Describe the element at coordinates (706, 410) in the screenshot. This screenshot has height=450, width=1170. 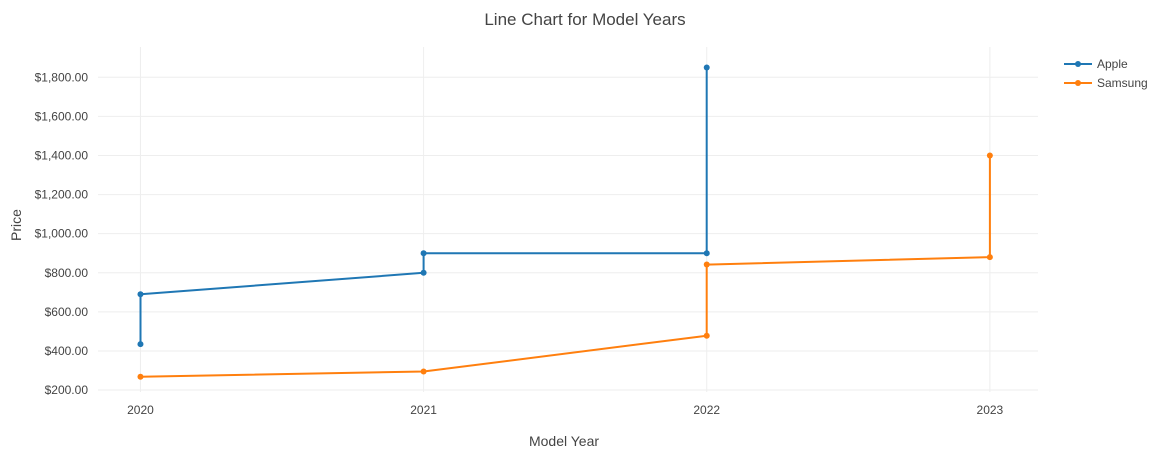
I see `x-tick-label: 2022` at that location.